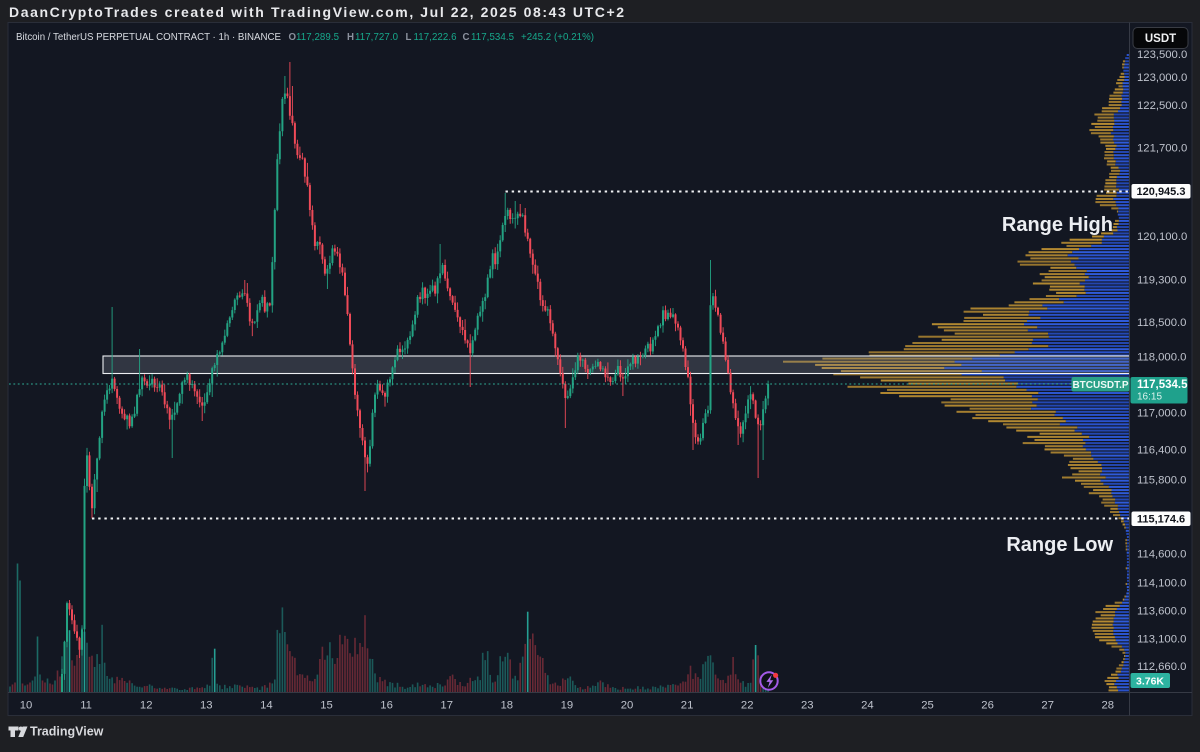  Describe the element at coordinates (1161, 583) in the screenshot. I see `svg-text: 114,100.0` at that location.